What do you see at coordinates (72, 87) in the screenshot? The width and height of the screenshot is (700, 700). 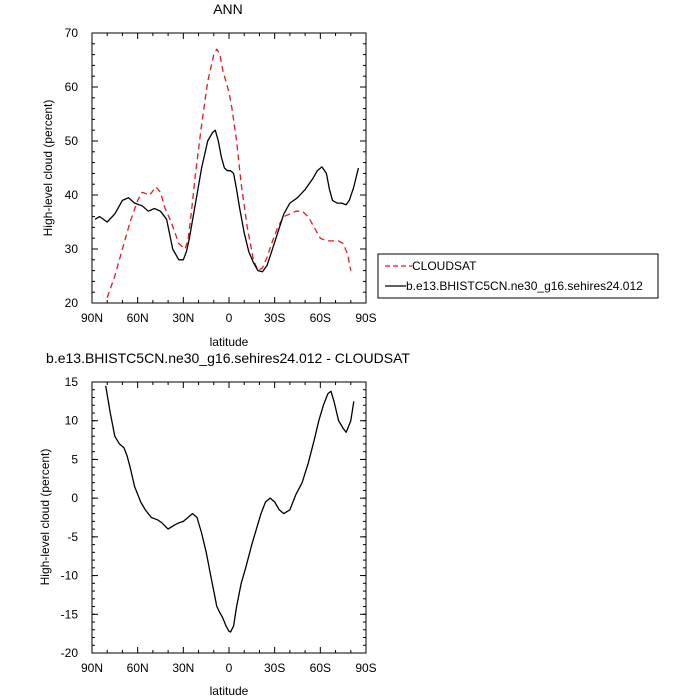 I see `top-y-tick-label: 60` at bounding box center [72, 87].